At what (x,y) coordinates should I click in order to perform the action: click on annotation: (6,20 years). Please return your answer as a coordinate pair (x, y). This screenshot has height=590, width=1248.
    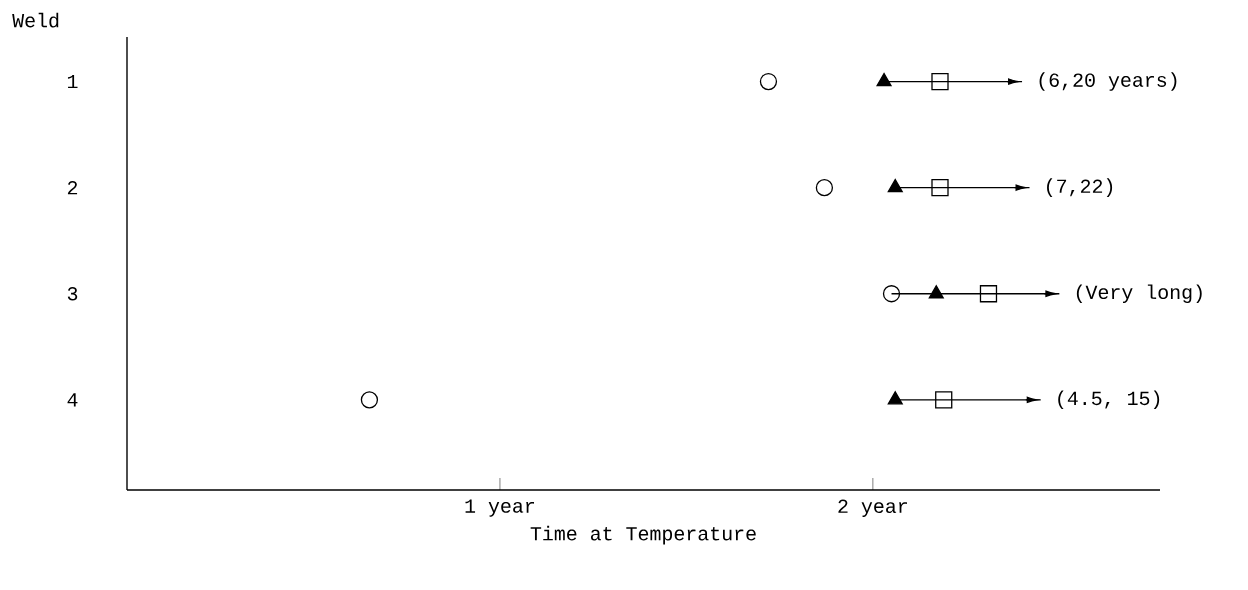
    Looking at the image, I should click on (1108, 81).